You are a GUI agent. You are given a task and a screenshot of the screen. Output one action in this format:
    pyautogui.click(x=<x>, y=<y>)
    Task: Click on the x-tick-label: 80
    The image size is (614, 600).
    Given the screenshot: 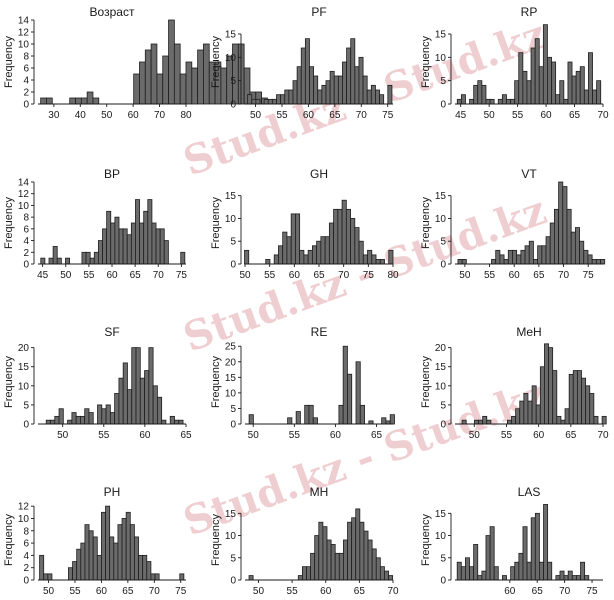 What is the action you would take?
    pyautogui.click(x=393, y=275)
    